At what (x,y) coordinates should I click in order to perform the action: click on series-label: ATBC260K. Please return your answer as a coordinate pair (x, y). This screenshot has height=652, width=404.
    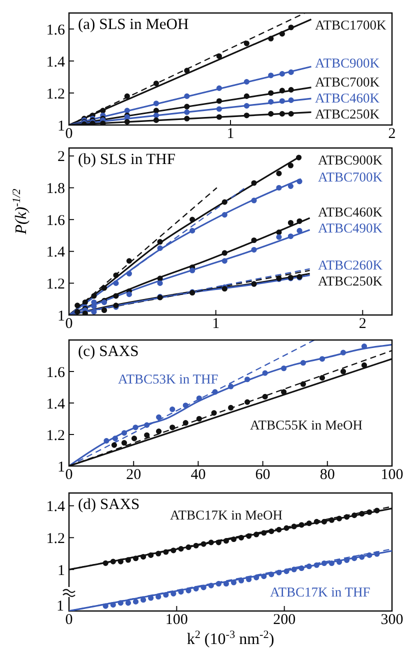
    Looking at the image, I should click on (350, 265).